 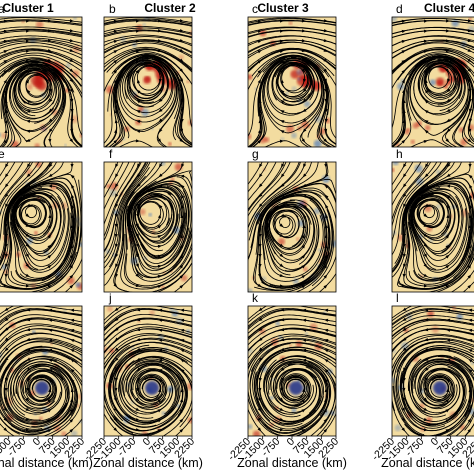 I want to click on panel-frame, so click(x=432, y=227).